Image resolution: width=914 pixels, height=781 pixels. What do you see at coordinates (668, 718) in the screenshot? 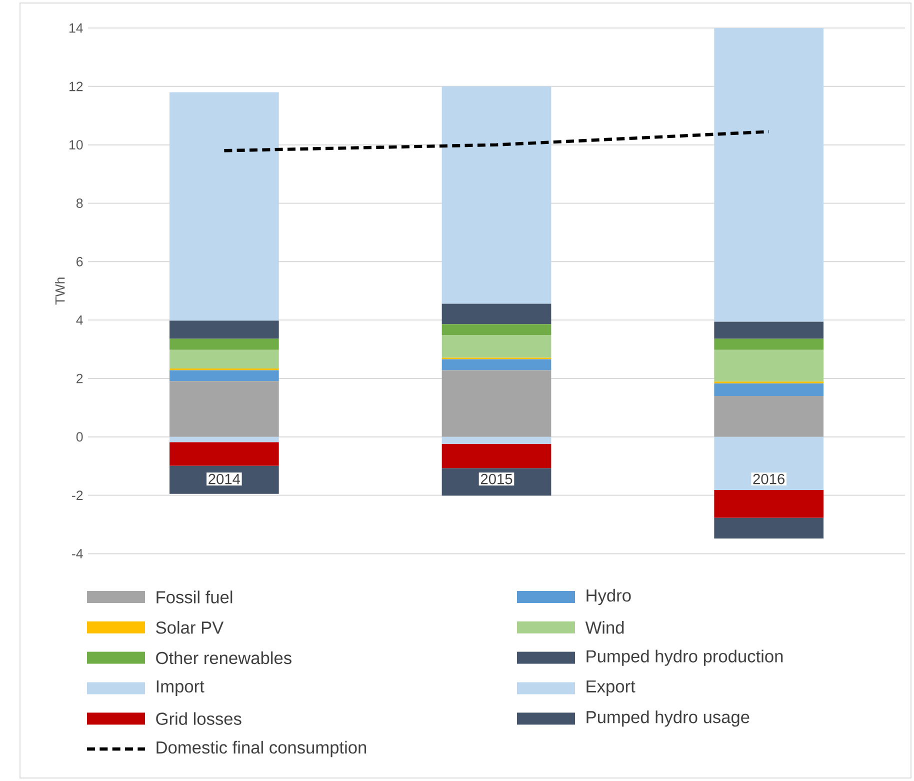
I see `legend-label: Pumped hydro usage` at bounding box center [668, 718].